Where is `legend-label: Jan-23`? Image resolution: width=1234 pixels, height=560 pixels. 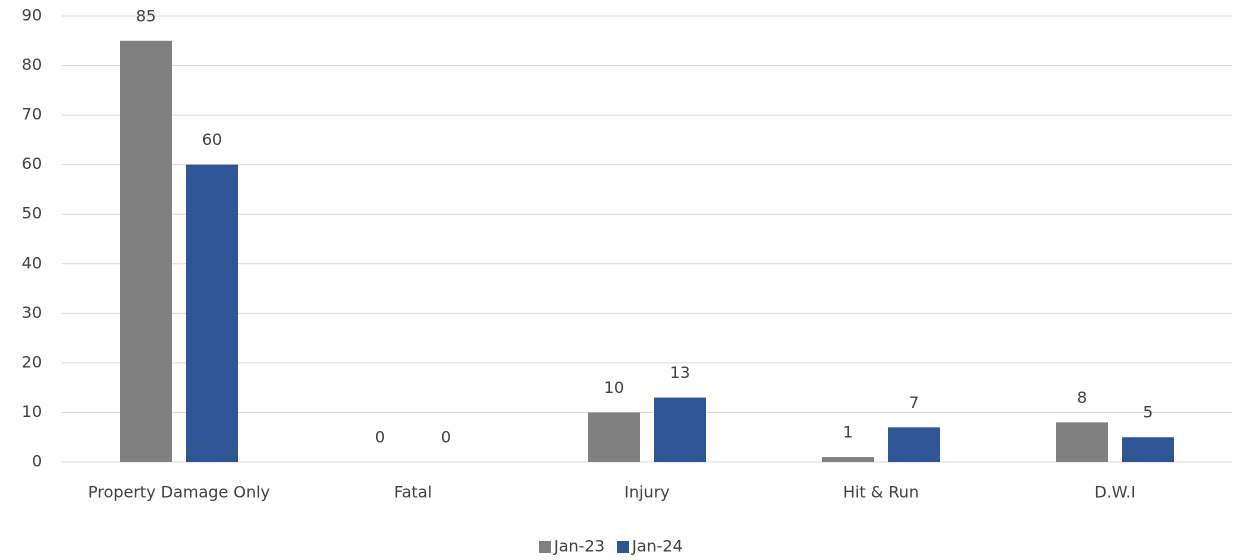
legend-label: Jan-23 is located at coordinates (579, 546).